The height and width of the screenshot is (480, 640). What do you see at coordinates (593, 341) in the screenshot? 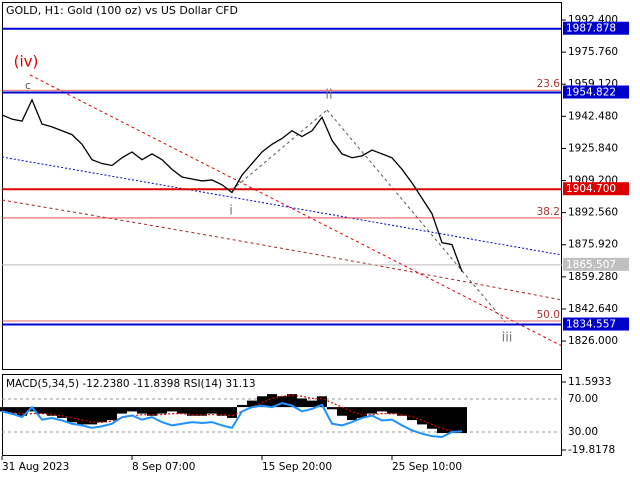
I see `y-tick-label: 1826.000` at bounding box center [593, 341].